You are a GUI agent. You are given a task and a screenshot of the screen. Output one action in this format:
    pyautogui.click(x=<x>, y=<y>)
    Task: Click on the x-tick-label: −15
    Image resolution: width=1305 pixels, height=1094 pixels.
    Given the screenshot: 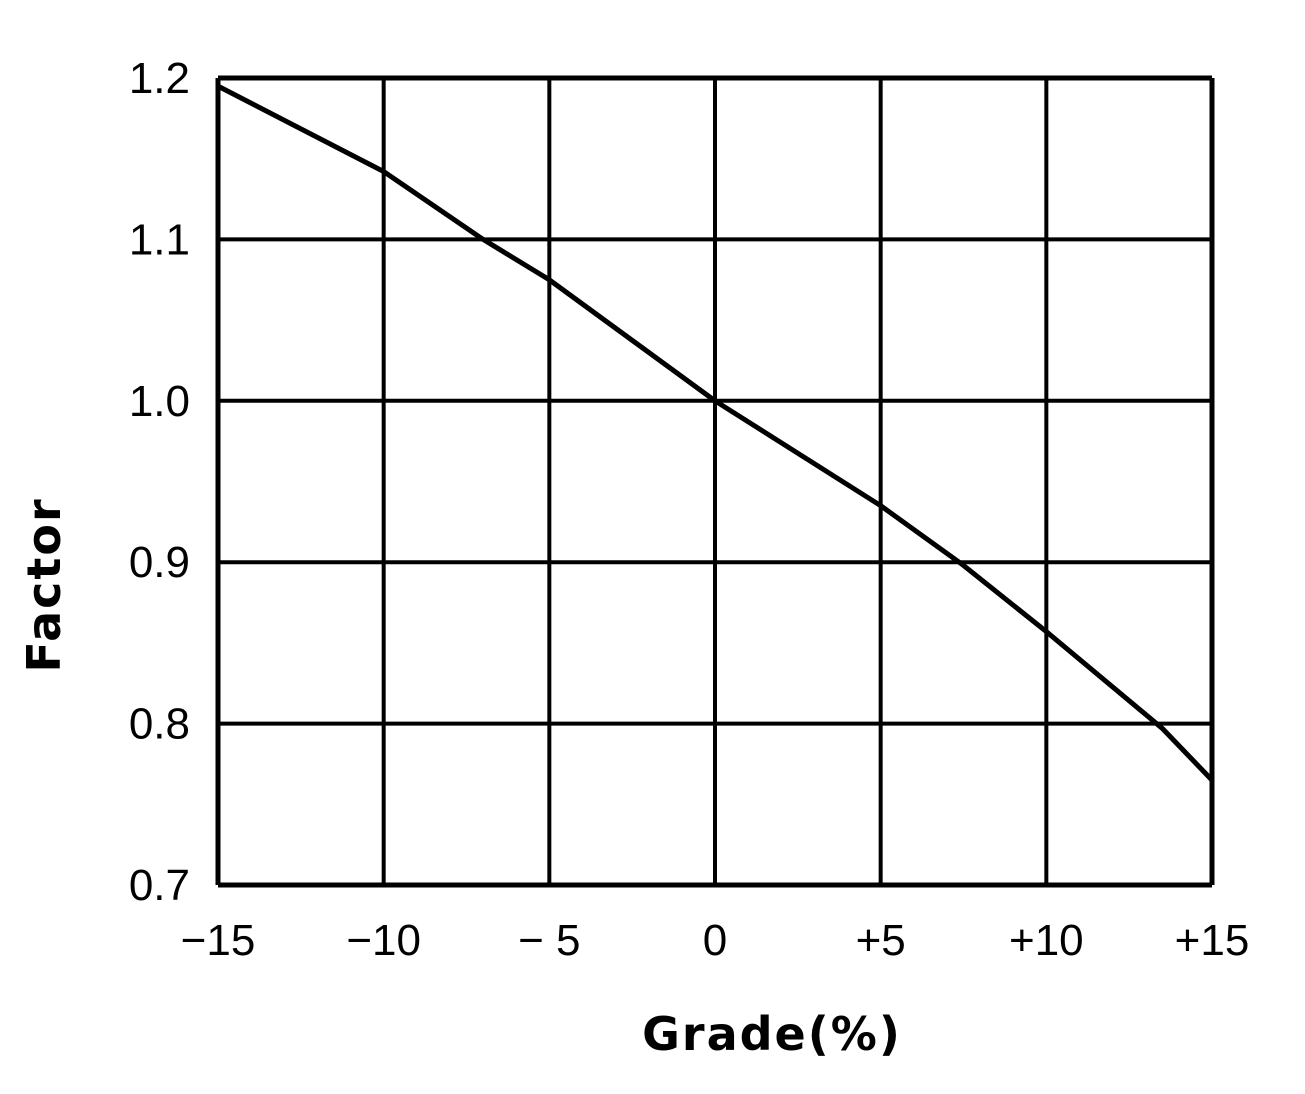 What is the action you would take?
    pyautogui.click(x=218, y=940)
    